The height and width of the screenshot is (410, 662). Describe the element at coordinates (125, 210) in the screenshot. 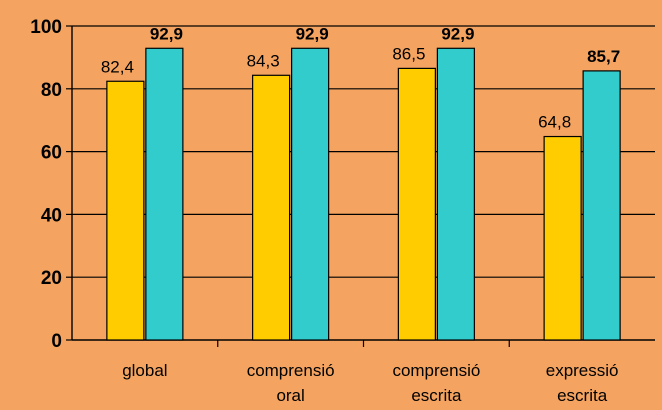

I see `bar-series1-cat1` at that location.